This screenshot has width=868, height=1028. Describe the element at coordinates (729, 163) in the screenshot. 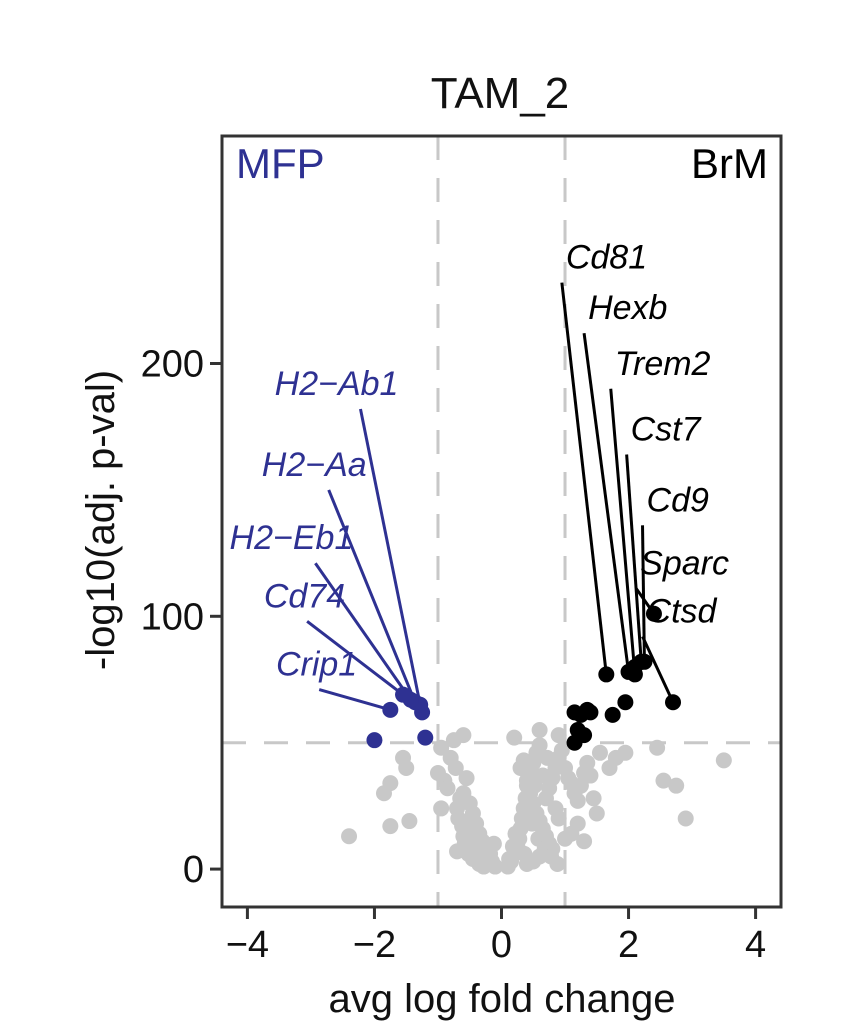

I see `corner-label-brm: BrM` at that location.